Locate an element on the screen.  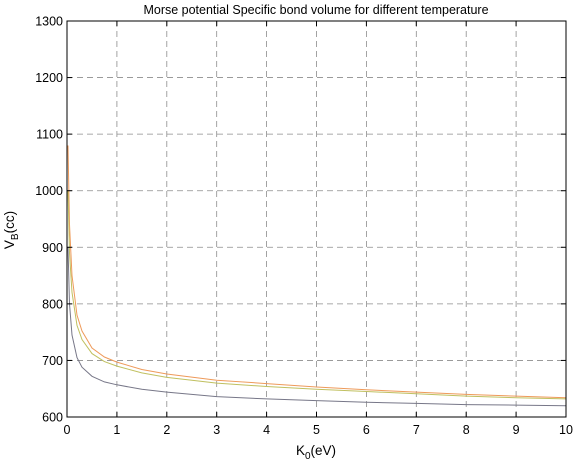
y-axis-label-sub: B is located at coordinates (15, 236).